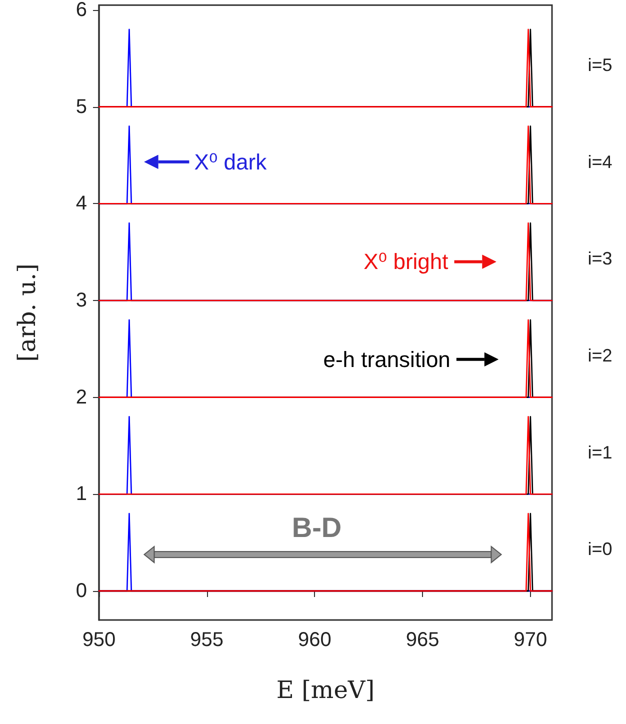 The image size is (626, 724). I want to click on y-tick-label: 4, so click(81, 203).